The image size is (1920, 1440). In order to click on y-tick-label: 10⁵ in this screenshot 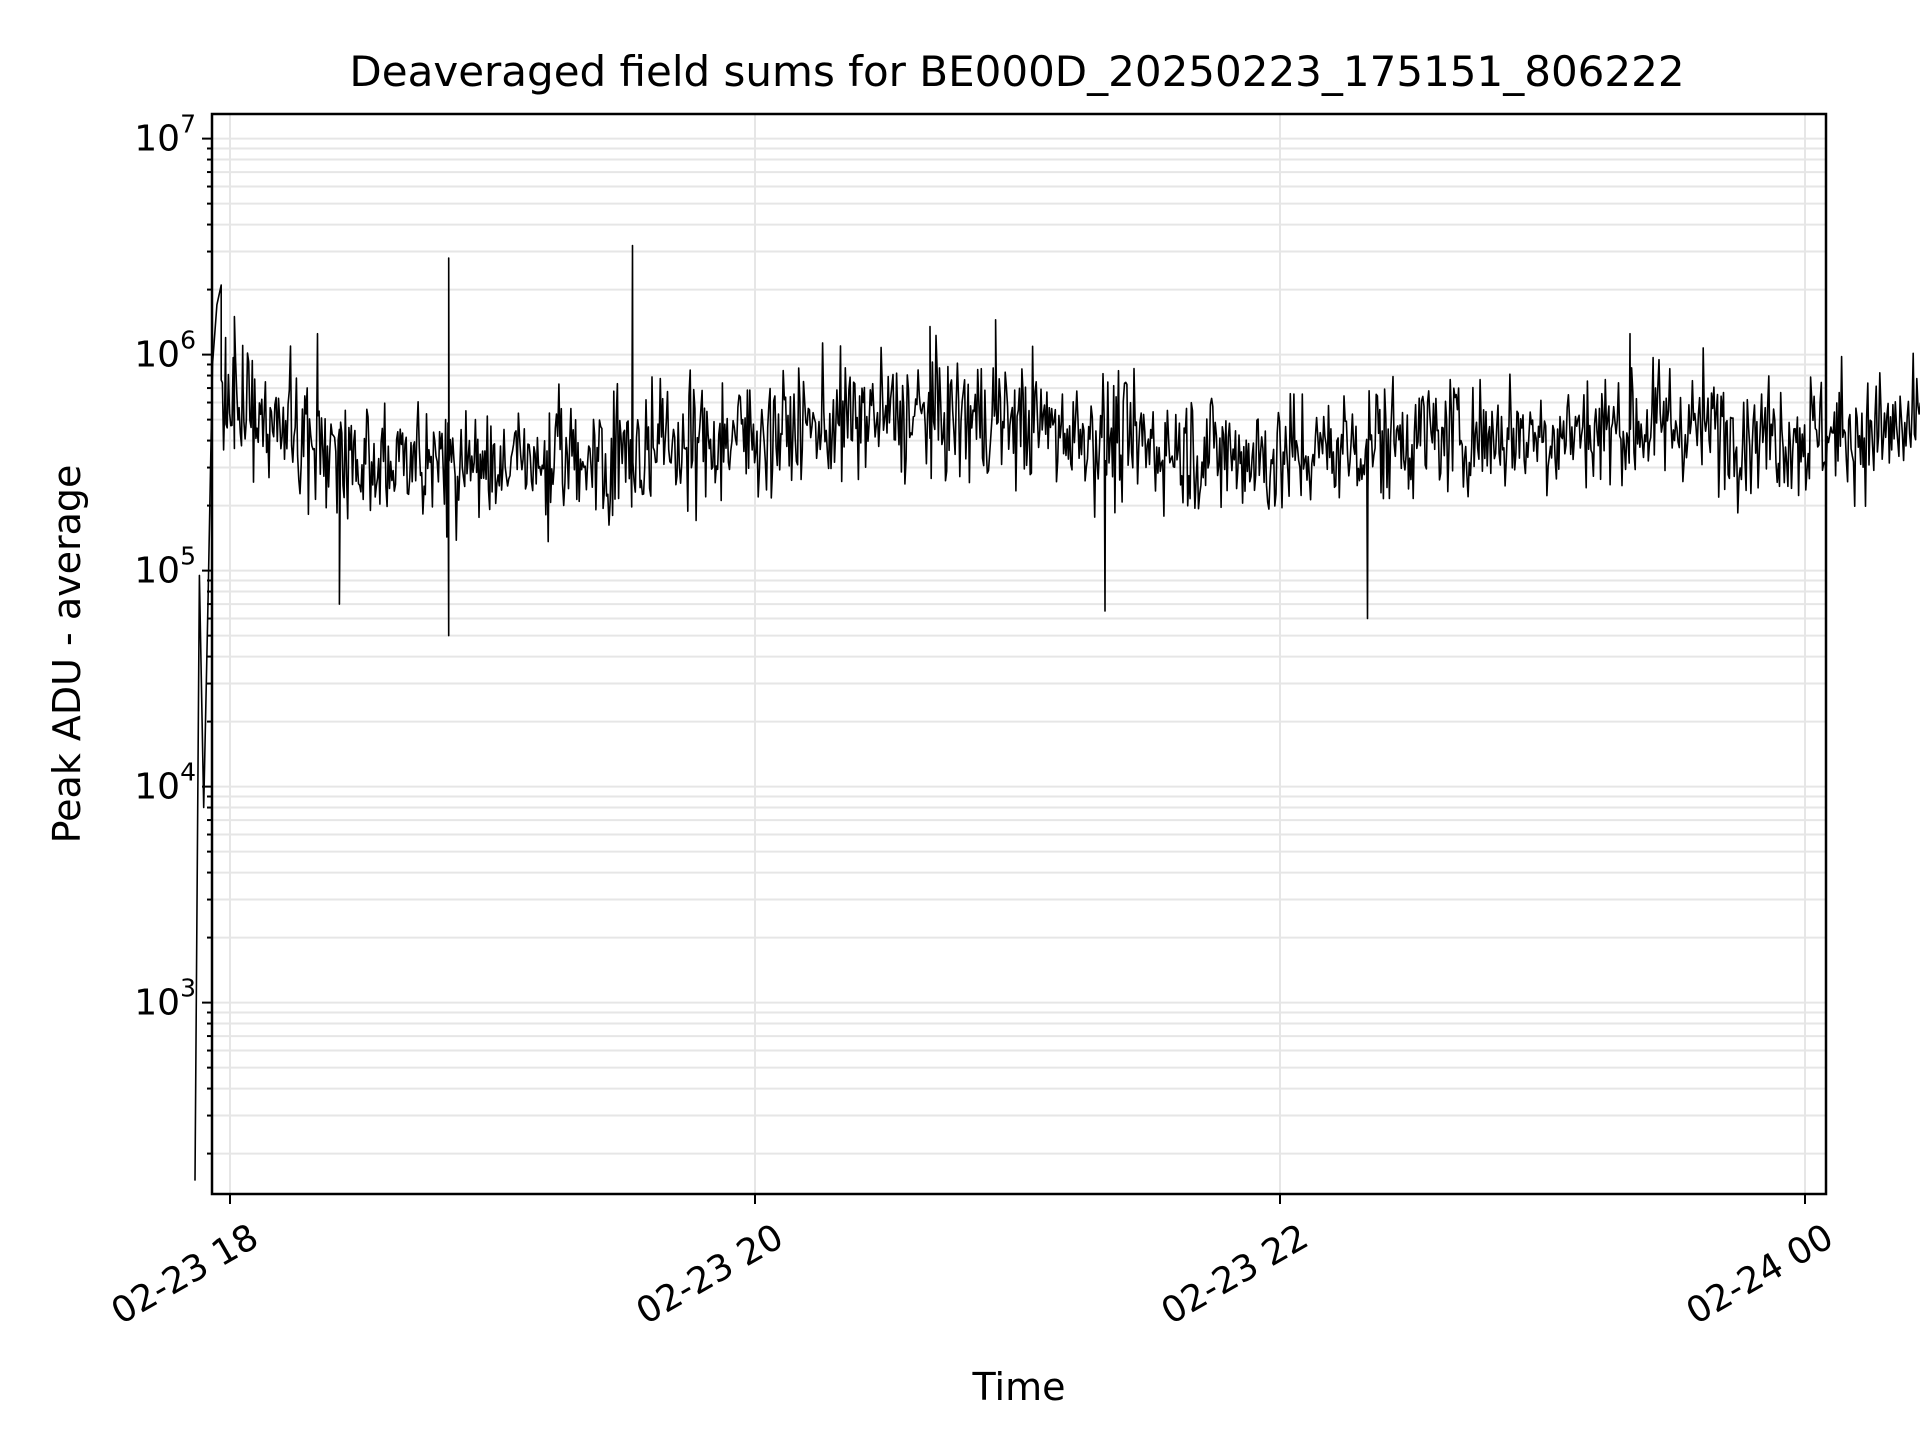, I will do `click(165, 567)`.